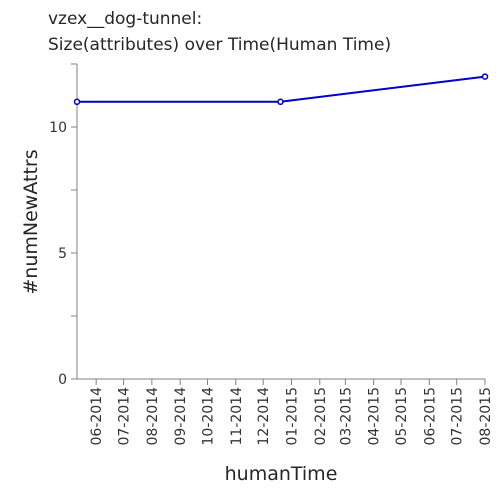 Image resolution: width=500 pixels, height=500 pixels. What do you see at coordinates (281, 474) in the screenshot?
I see `x-axis-label: humanTime` at bounding box center [281, 474].